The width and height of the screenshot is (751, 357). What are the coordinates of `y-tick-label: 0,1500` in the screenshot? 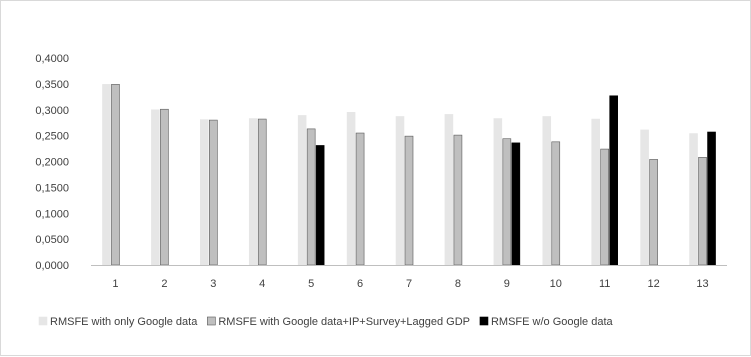 It's located at (52, 188).